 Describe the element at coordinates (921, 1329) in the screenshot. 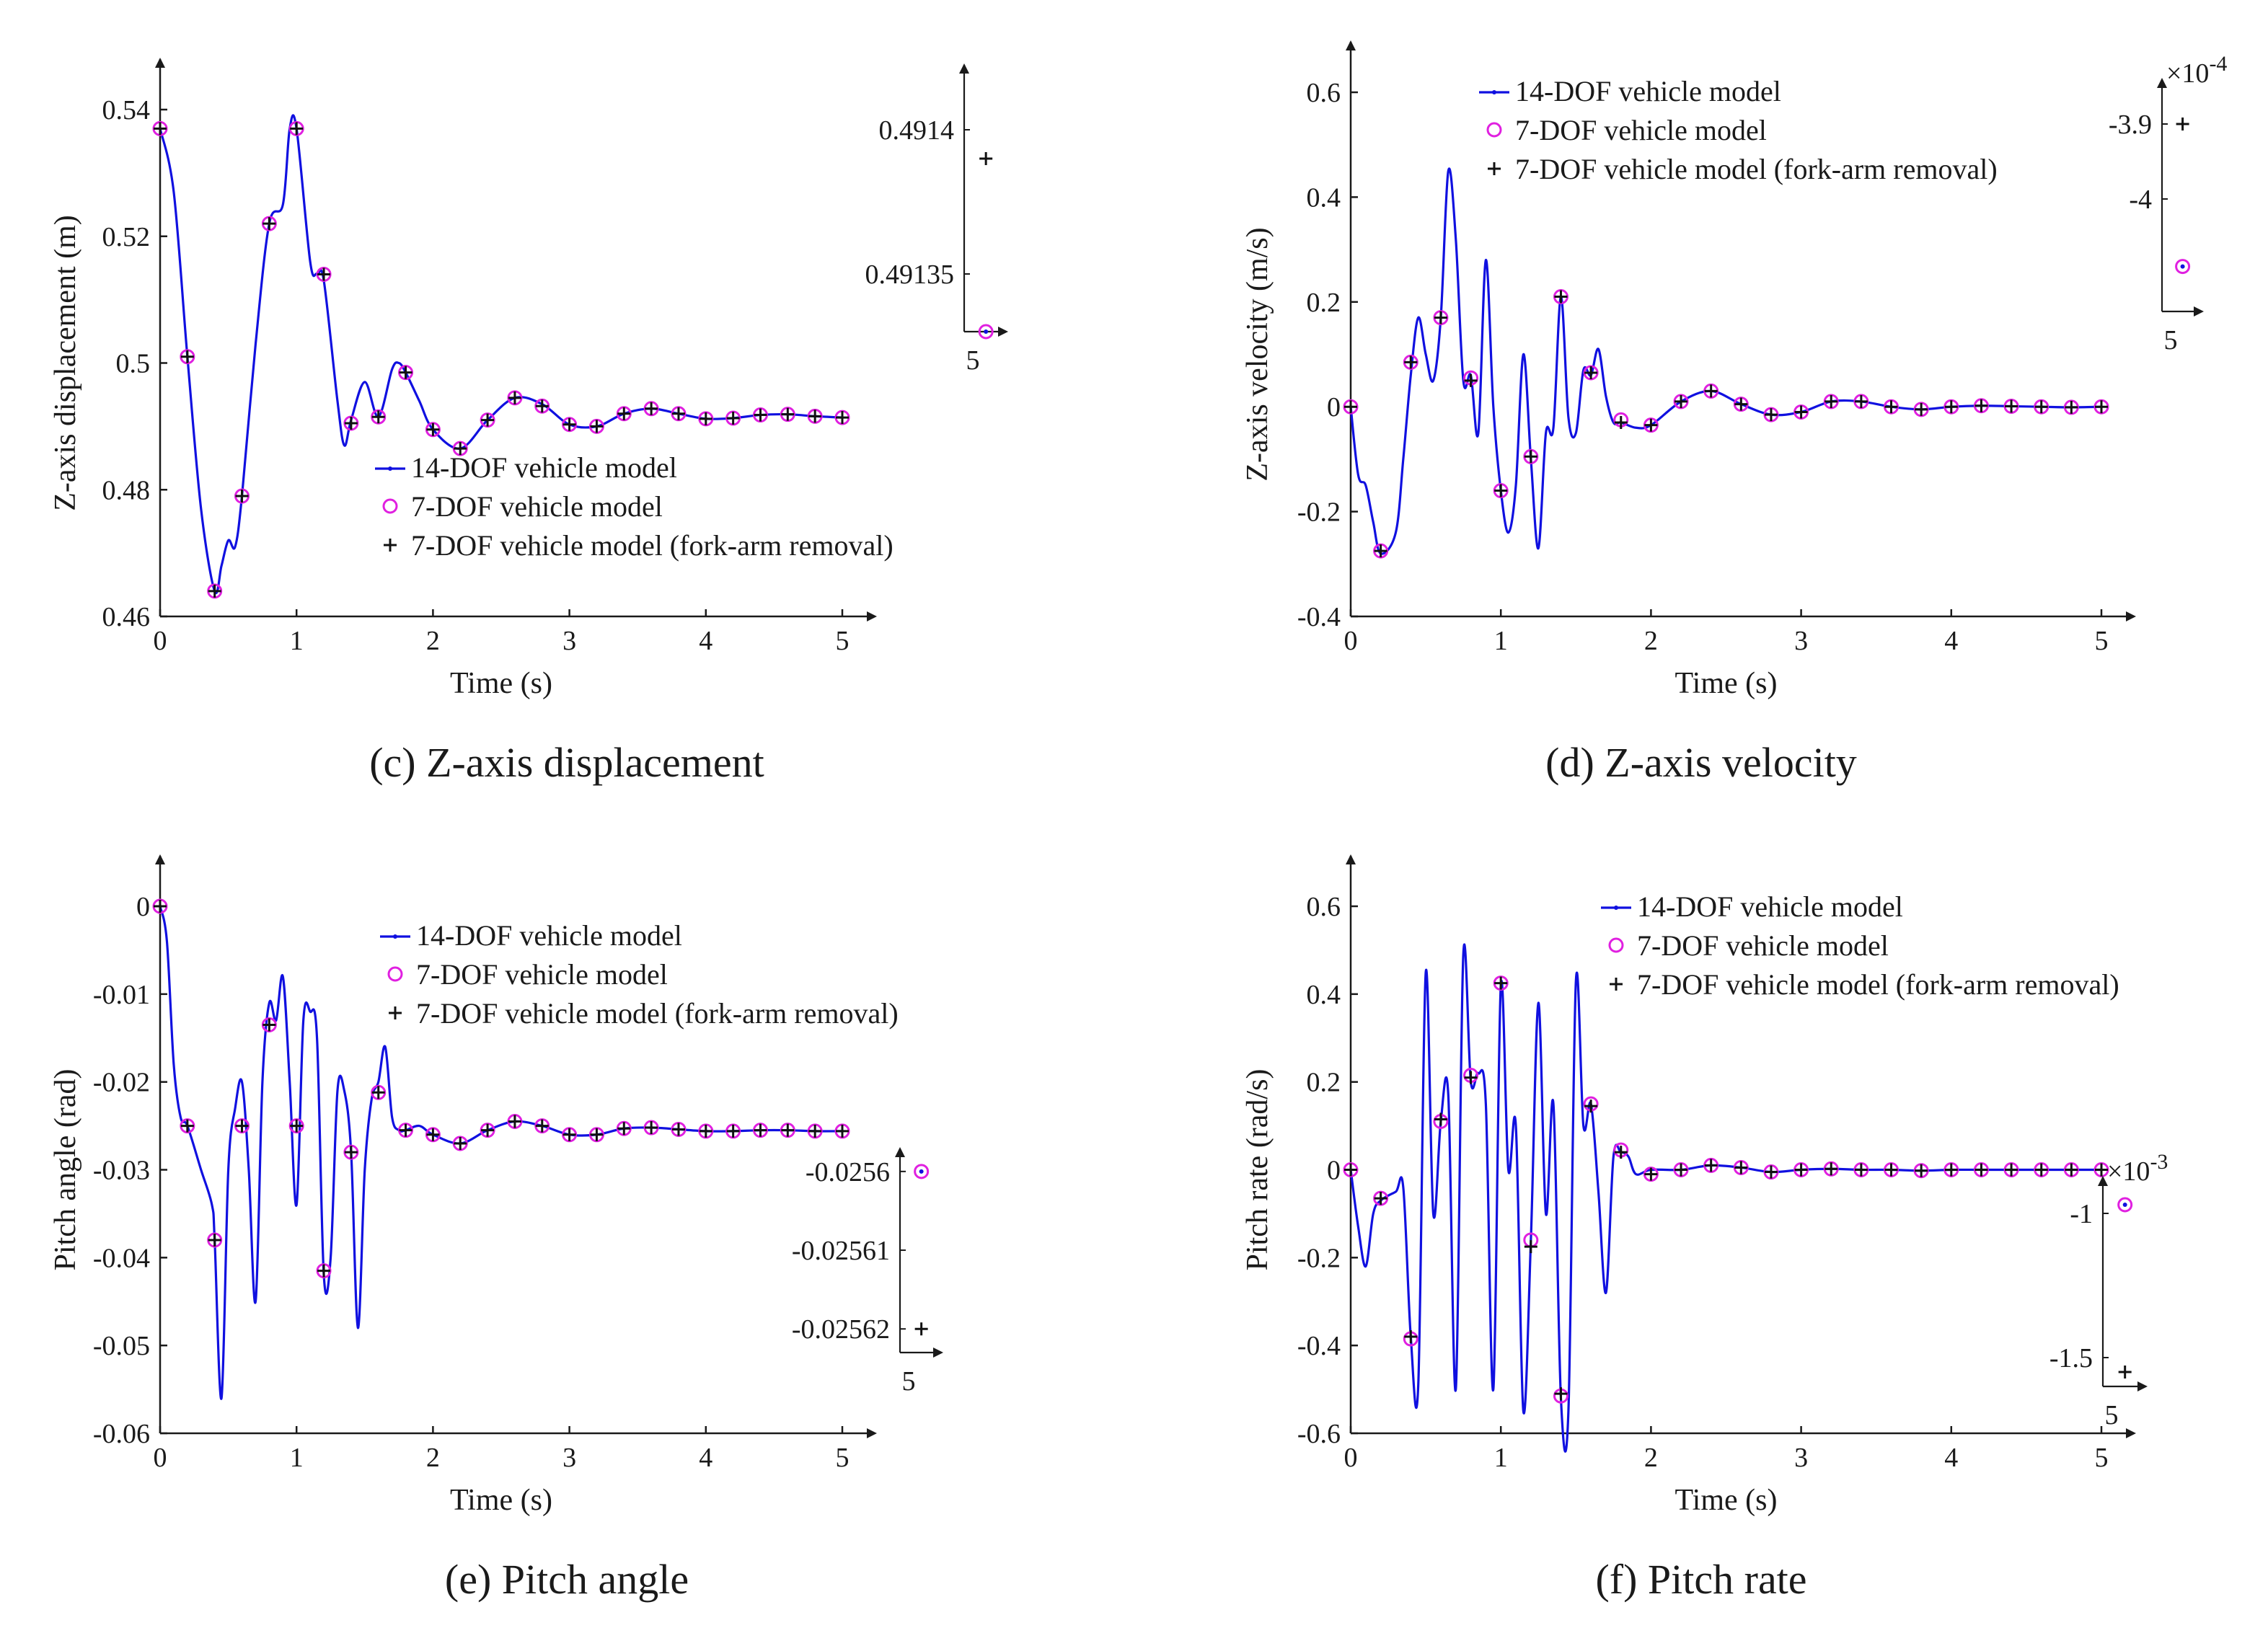

I see `inset-fork-point-e` at that location.